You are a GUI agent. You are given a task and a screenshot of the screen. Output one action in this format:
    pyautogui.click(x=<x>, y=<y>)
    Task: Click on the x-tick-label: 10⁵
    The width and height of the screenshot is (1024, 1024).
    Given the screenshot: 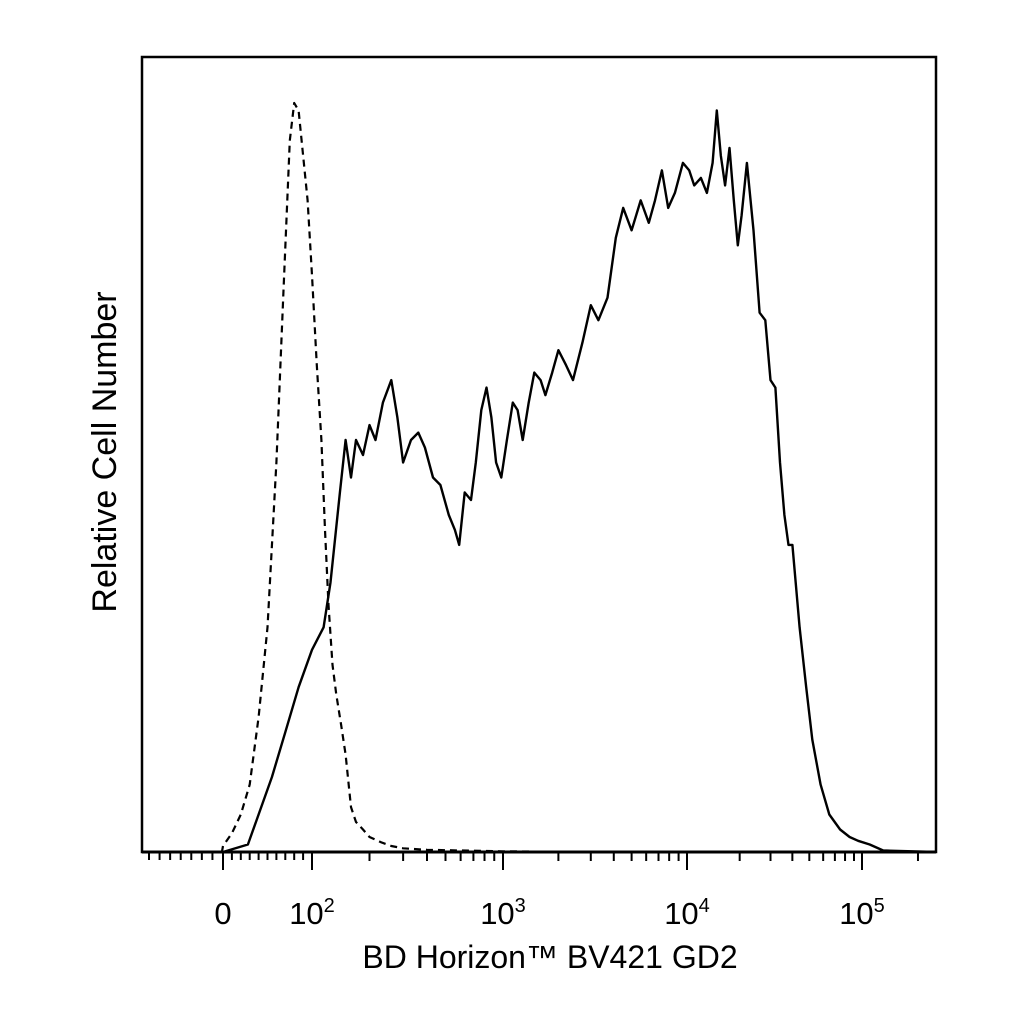 What is the action you would take?
    pyautogui.click(x=862, y=913)
    